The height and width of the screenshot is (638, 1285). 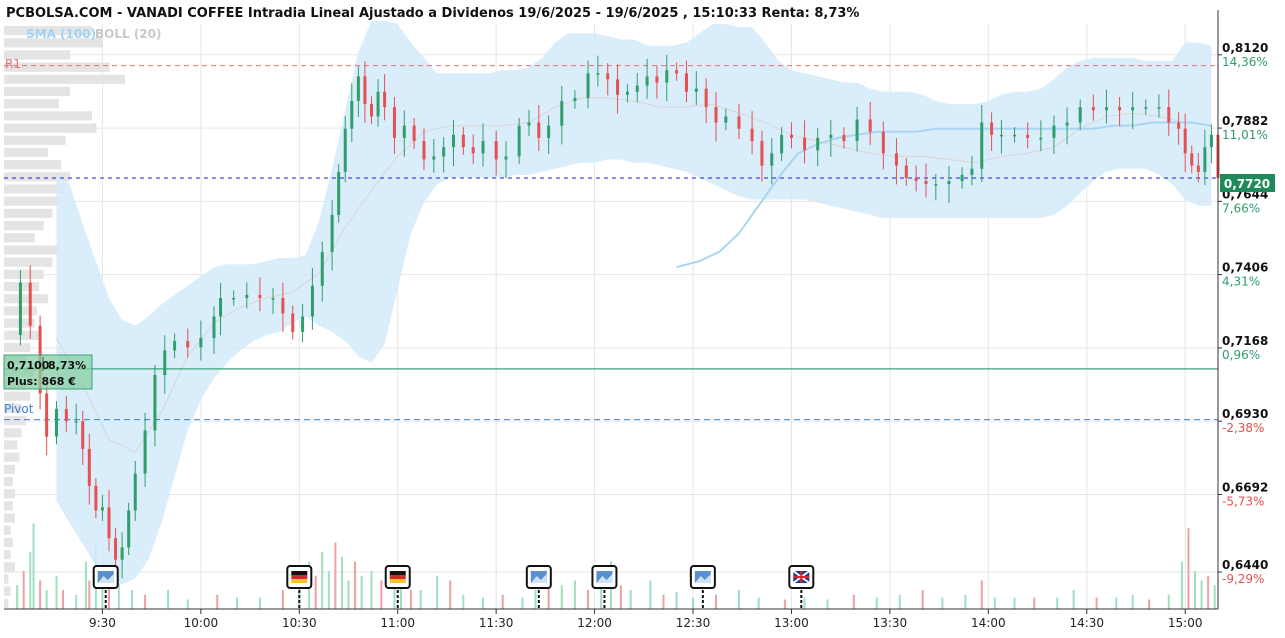 I want to click on y-tick-pct: -2,38%, so click(x=1243, y=428).